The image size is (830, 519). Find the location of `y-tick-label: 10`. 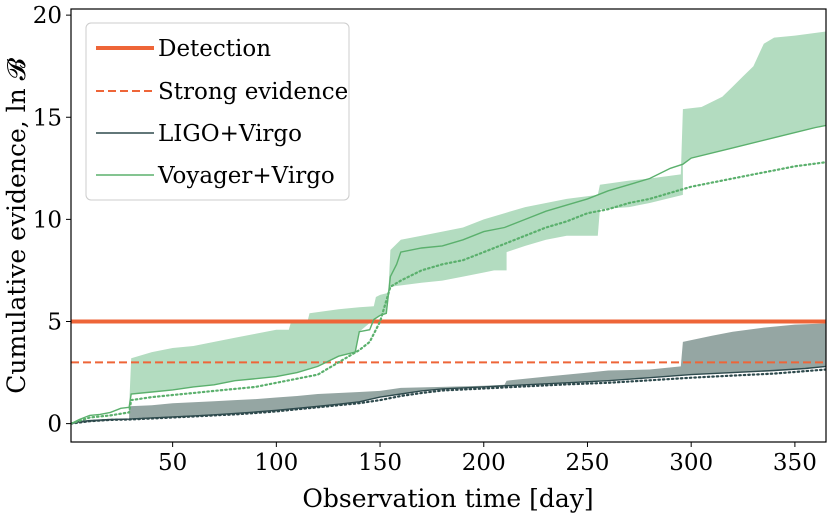

y-tick-label: 10 is located at coordinates (47, 220).